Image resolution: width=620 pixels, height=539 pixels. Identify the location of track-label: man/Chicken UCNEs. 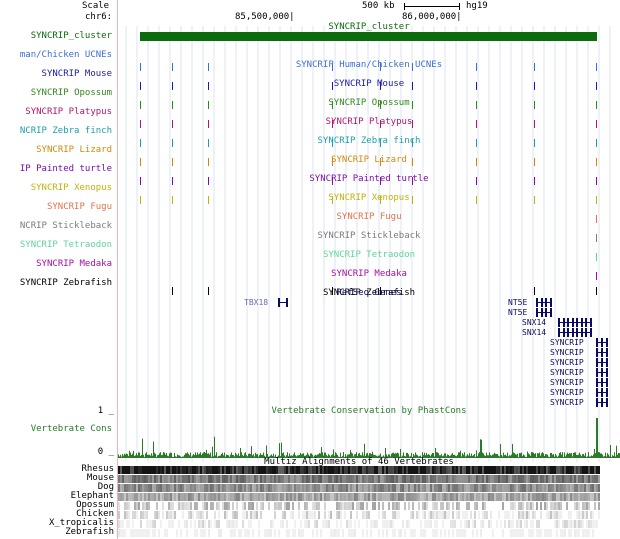
(65, 55).